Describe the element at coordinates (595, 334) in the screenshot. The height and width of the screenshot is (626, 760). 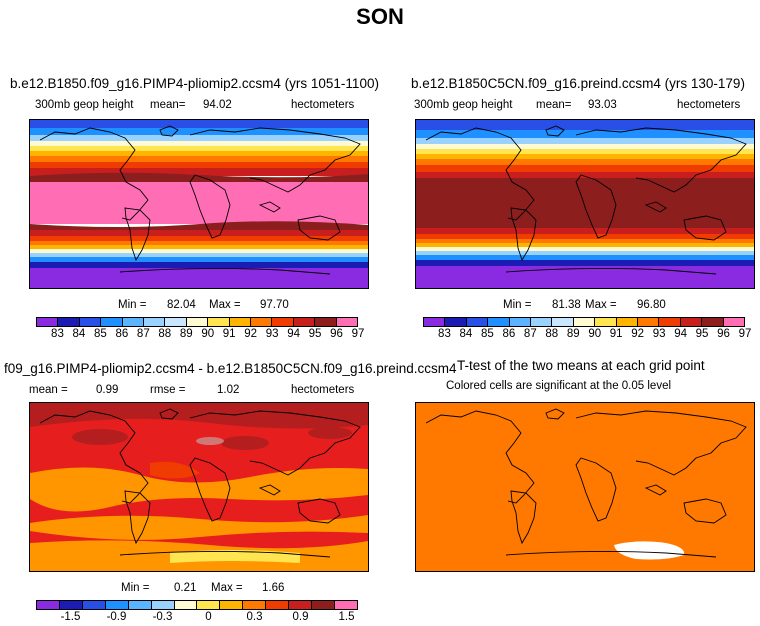
I see `colorbar-label: 90` at that location.